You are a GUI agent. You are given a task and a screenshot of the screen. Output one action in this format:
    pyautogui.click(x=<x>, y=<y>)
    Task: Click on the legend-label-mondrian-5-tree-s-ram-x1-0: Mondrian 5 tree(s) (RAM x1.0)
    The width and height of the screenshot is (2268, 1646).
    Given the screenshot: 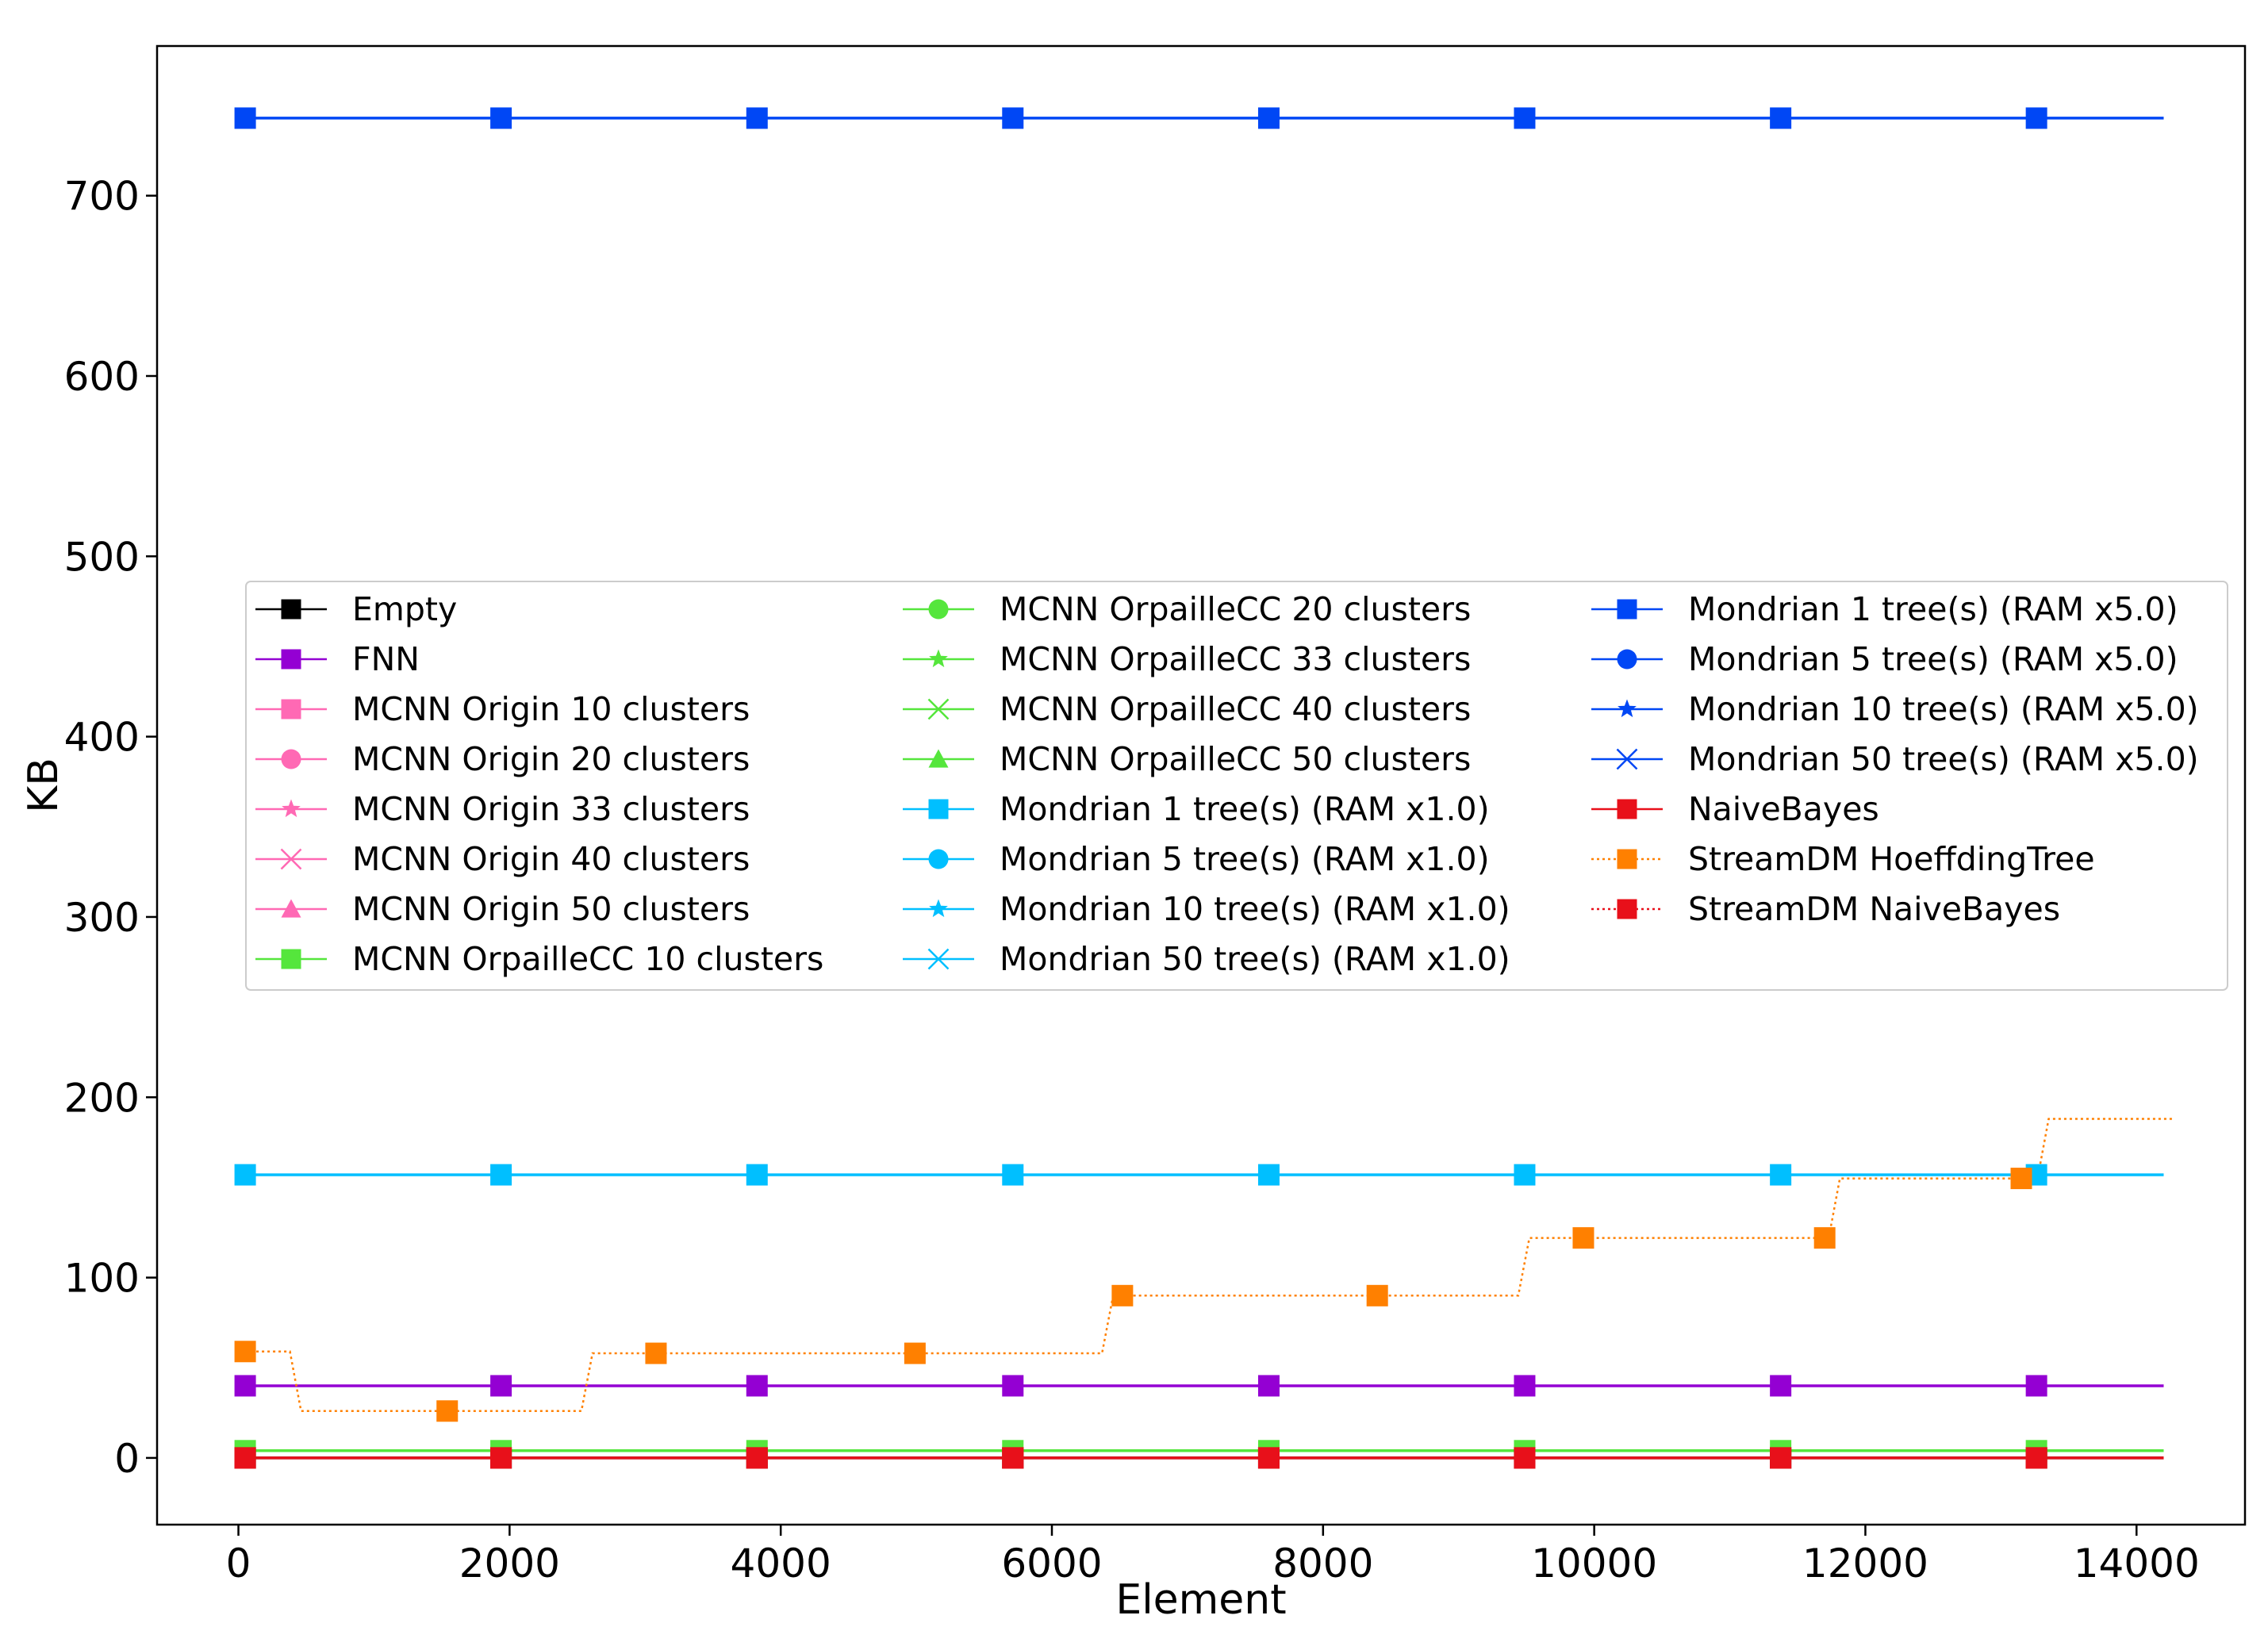 What is the action you would take?
    pyautogui.click(x=1245, y=859)
    